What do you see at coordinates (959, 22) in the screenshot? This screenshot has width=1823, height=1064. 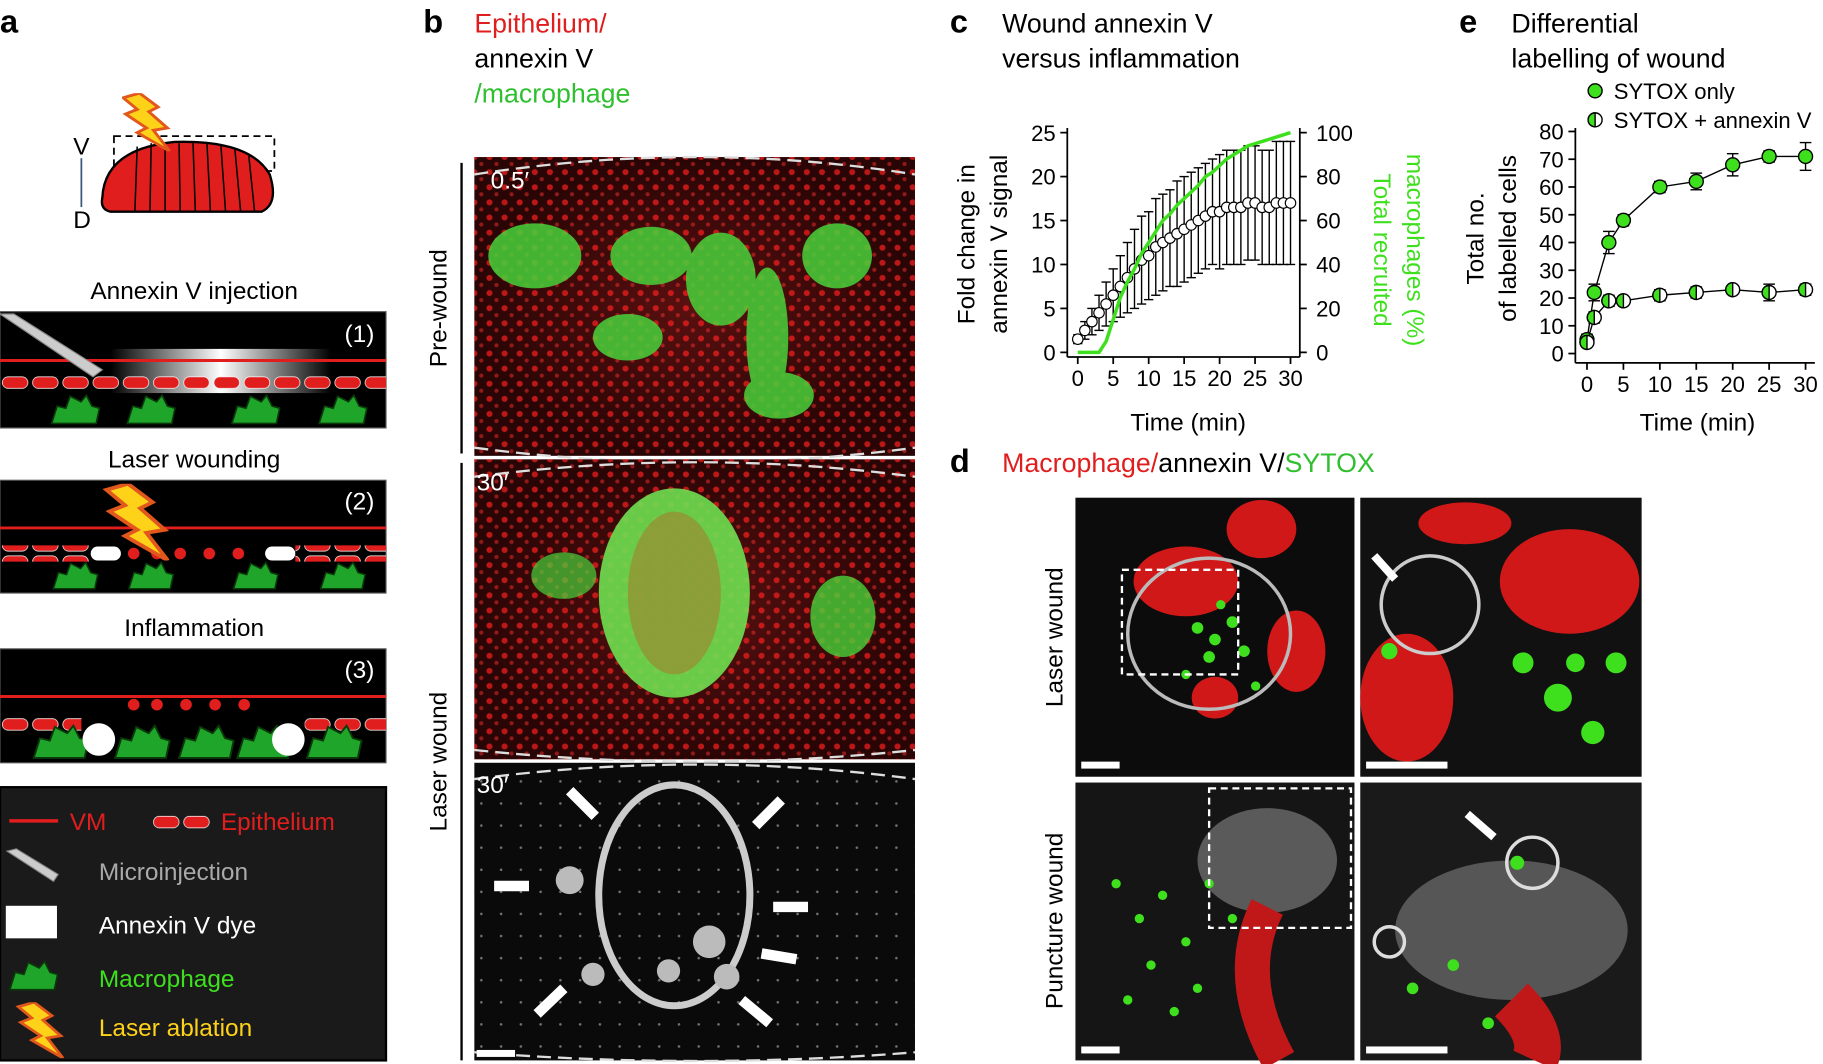 I see `panel-letter: c` at bounding box center [959, 22].